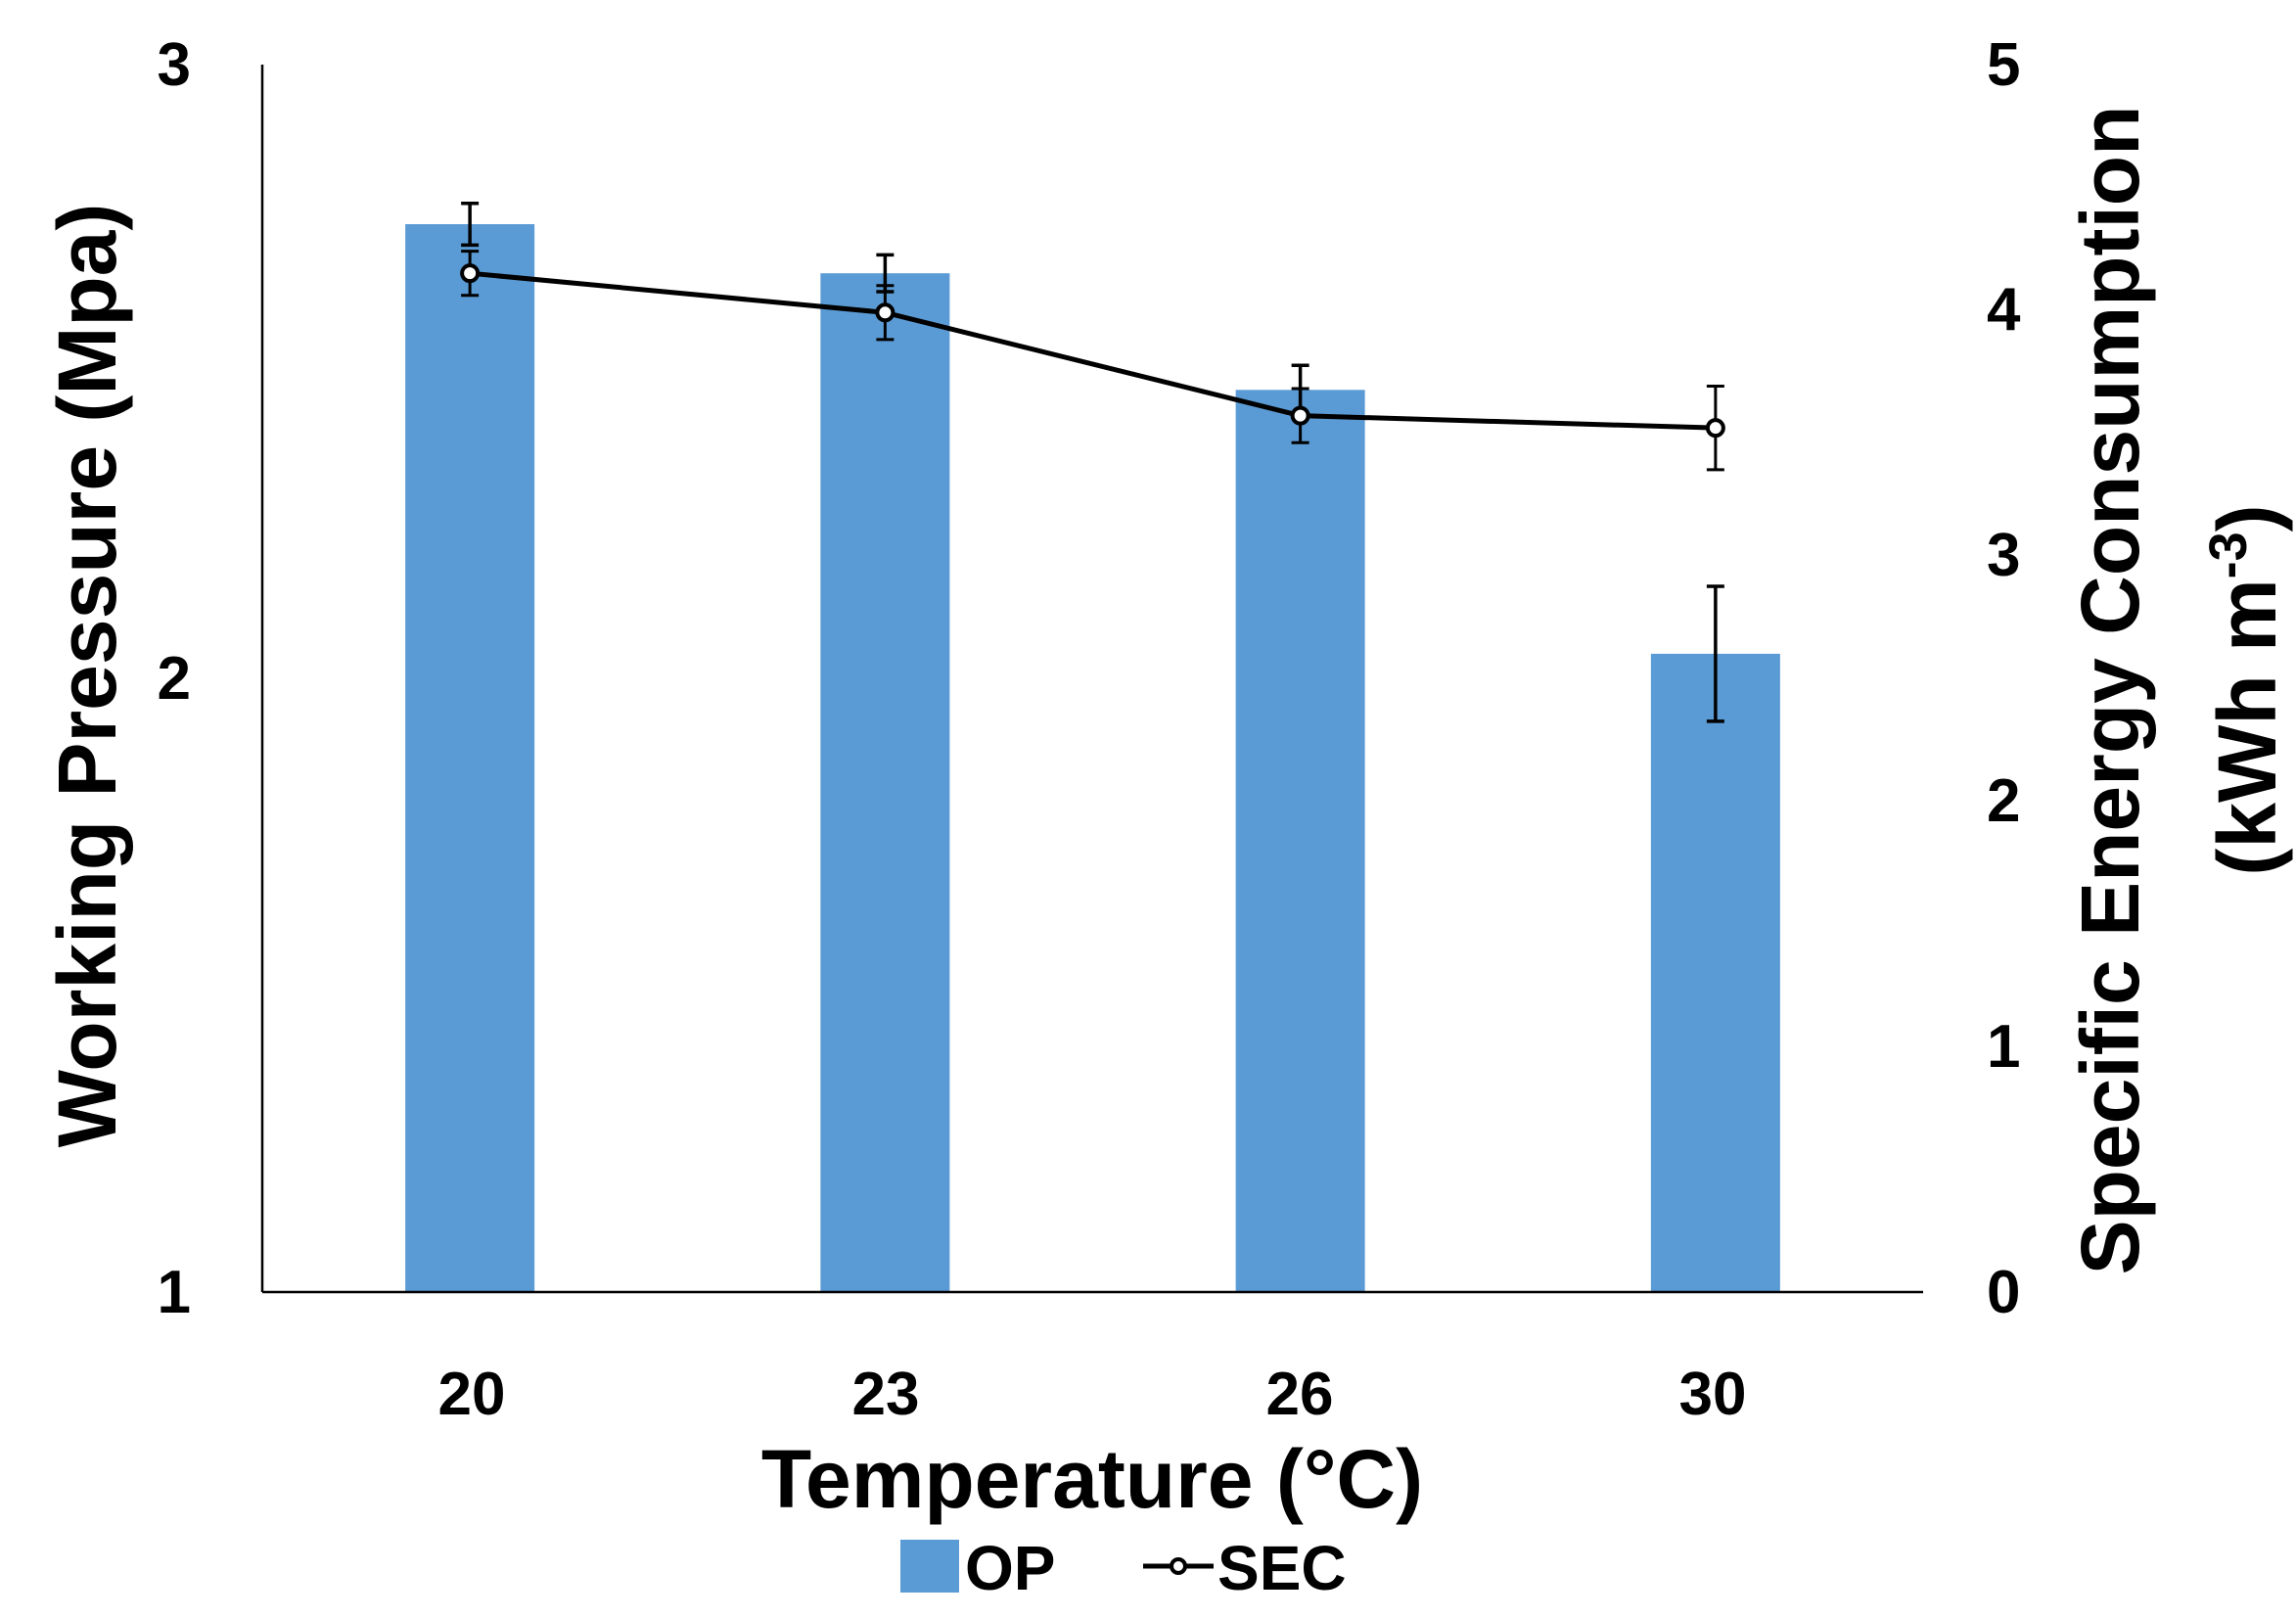 The height and width of the screenshot is (1618, 2296). Describe the element at coordinates (2003, 1047) in the screenshot. I see `right-tick-label-1: 1` at that location.